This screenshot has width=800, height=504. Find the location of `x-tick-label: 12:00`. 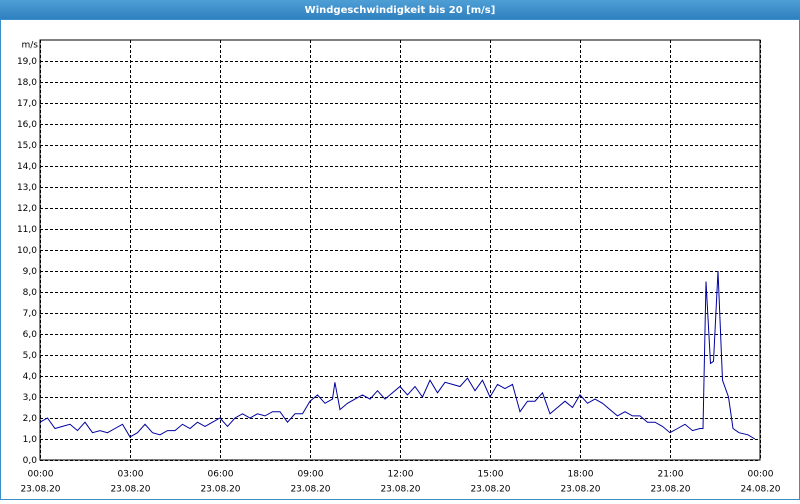

x-tick-label: 12:00 is located at coordinates (401, 475).